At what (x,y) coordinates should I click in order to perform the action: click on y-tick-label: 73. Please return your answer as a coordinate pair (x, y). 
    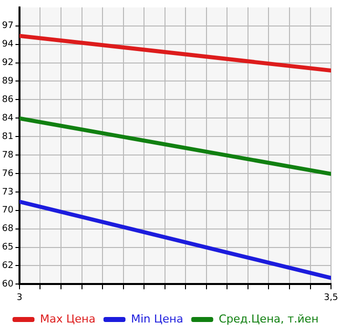
    Looking at the image, I should click on (8, 192).